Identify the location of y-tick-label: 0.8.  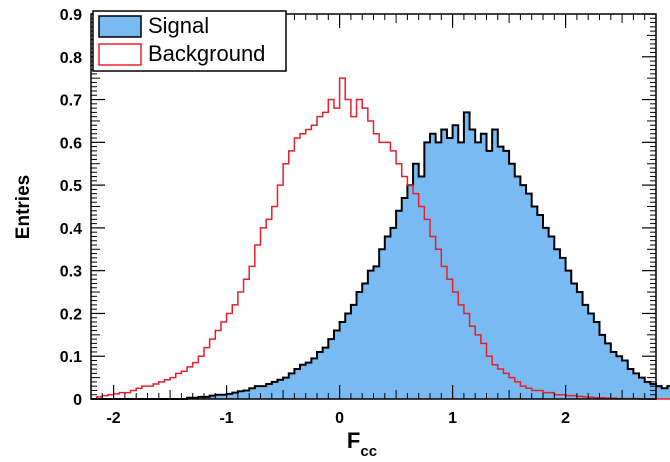
(71, 58).